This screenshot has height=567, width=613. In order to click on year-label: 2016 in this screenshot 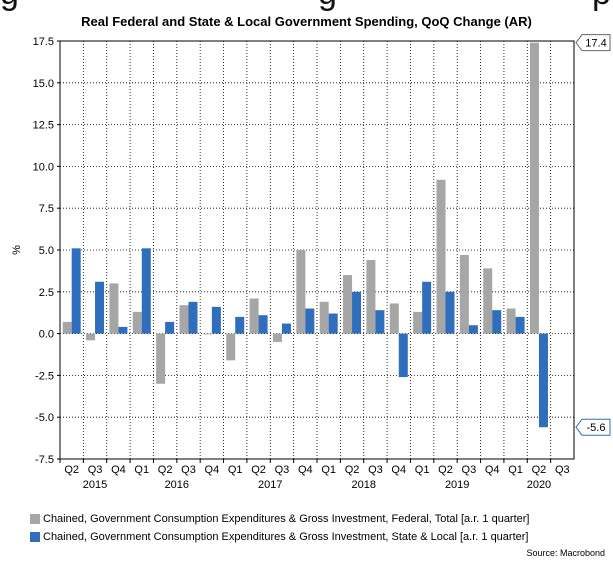, I will do `click(177, 485)`.